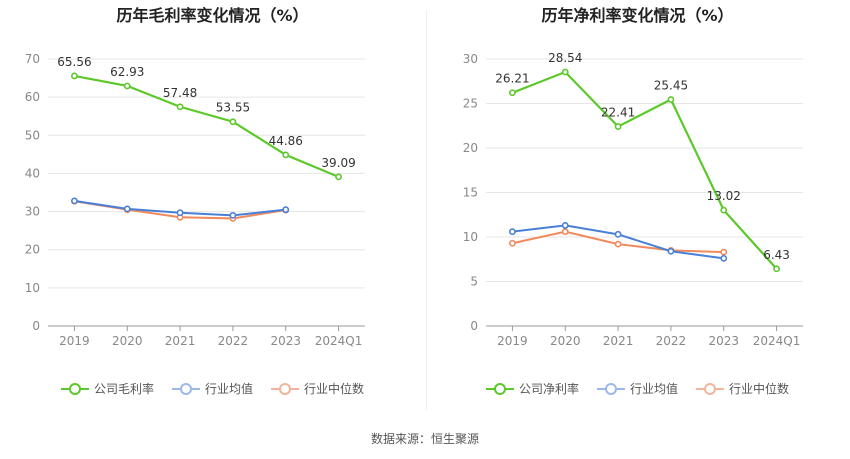 This screenshot has height=459, width=850. I want to click on chart-title: 历年毛利率变化情况（%）, so click(212, 15).